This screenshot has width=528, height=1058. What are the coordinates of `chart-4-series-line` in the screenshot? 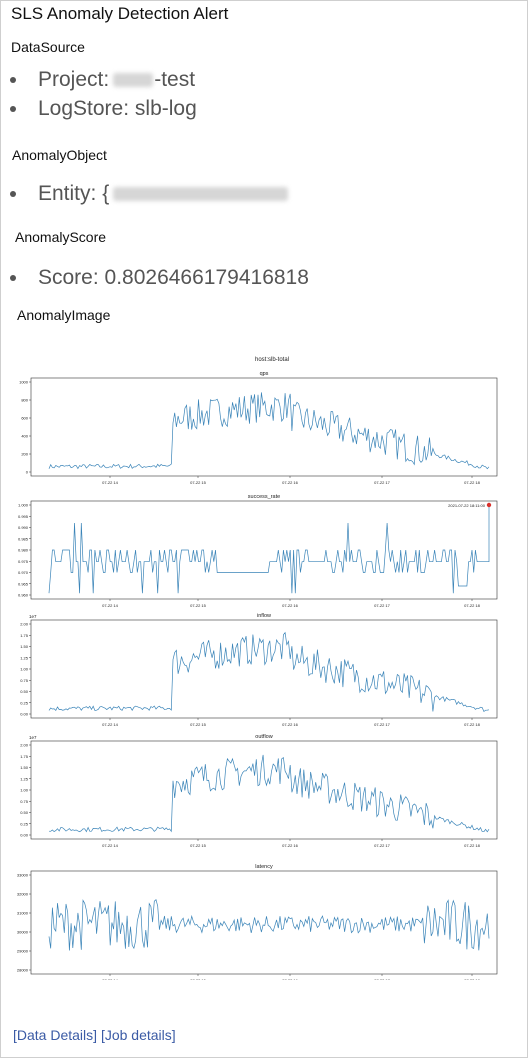 It's located at (269, 793).